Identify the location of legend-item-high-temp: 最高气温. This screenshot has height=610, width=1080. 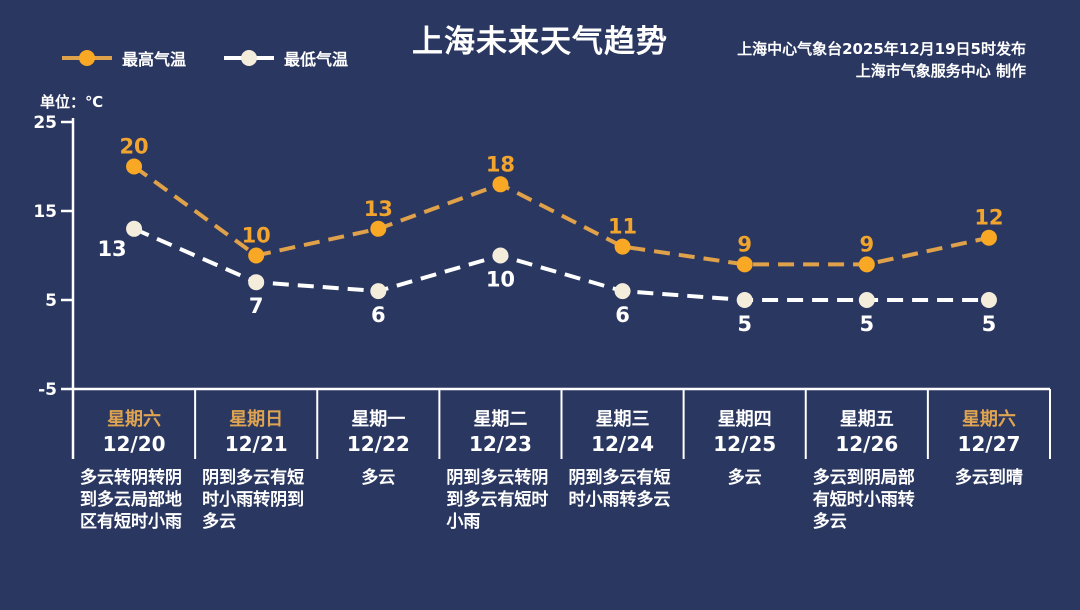
(123, 58).